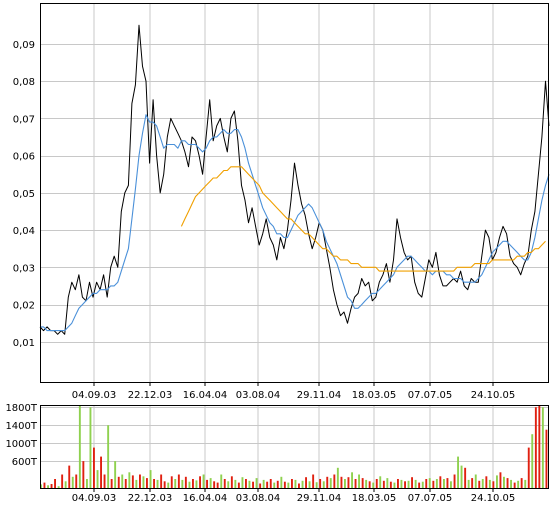 The image size is (550, 512). I want to click on volume-y-tick-label: 1800T, so click(21, 408).